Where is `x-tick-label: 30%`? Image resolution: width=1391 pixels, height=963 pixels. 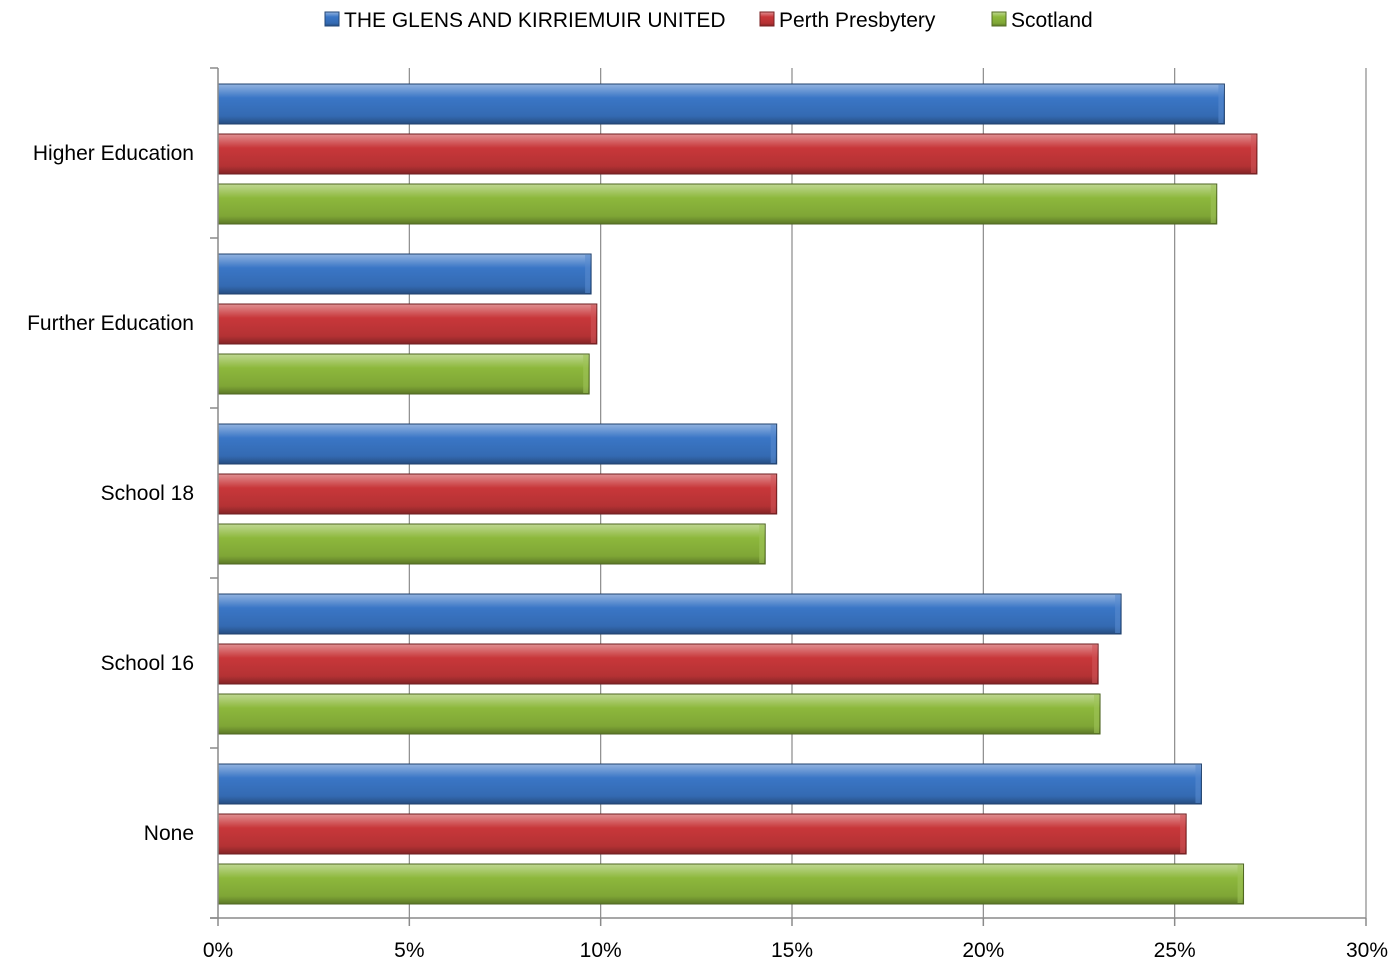 x-tick-label: 30% is located at coordinates (1367, 950).